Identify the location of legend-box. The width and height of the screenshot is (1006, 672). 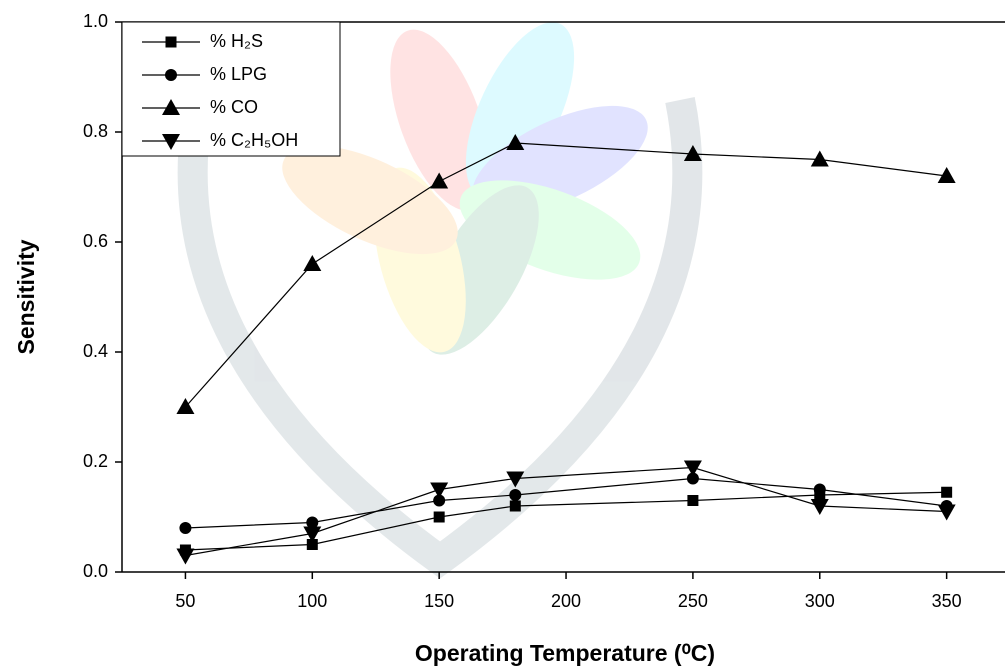
(231, 89).